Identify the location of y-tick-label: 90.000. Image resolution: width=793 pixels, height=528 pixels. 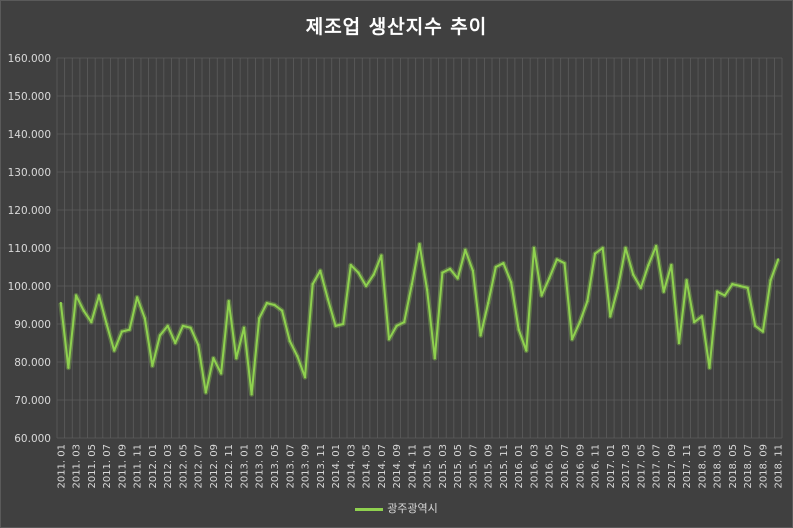
(32, 325).